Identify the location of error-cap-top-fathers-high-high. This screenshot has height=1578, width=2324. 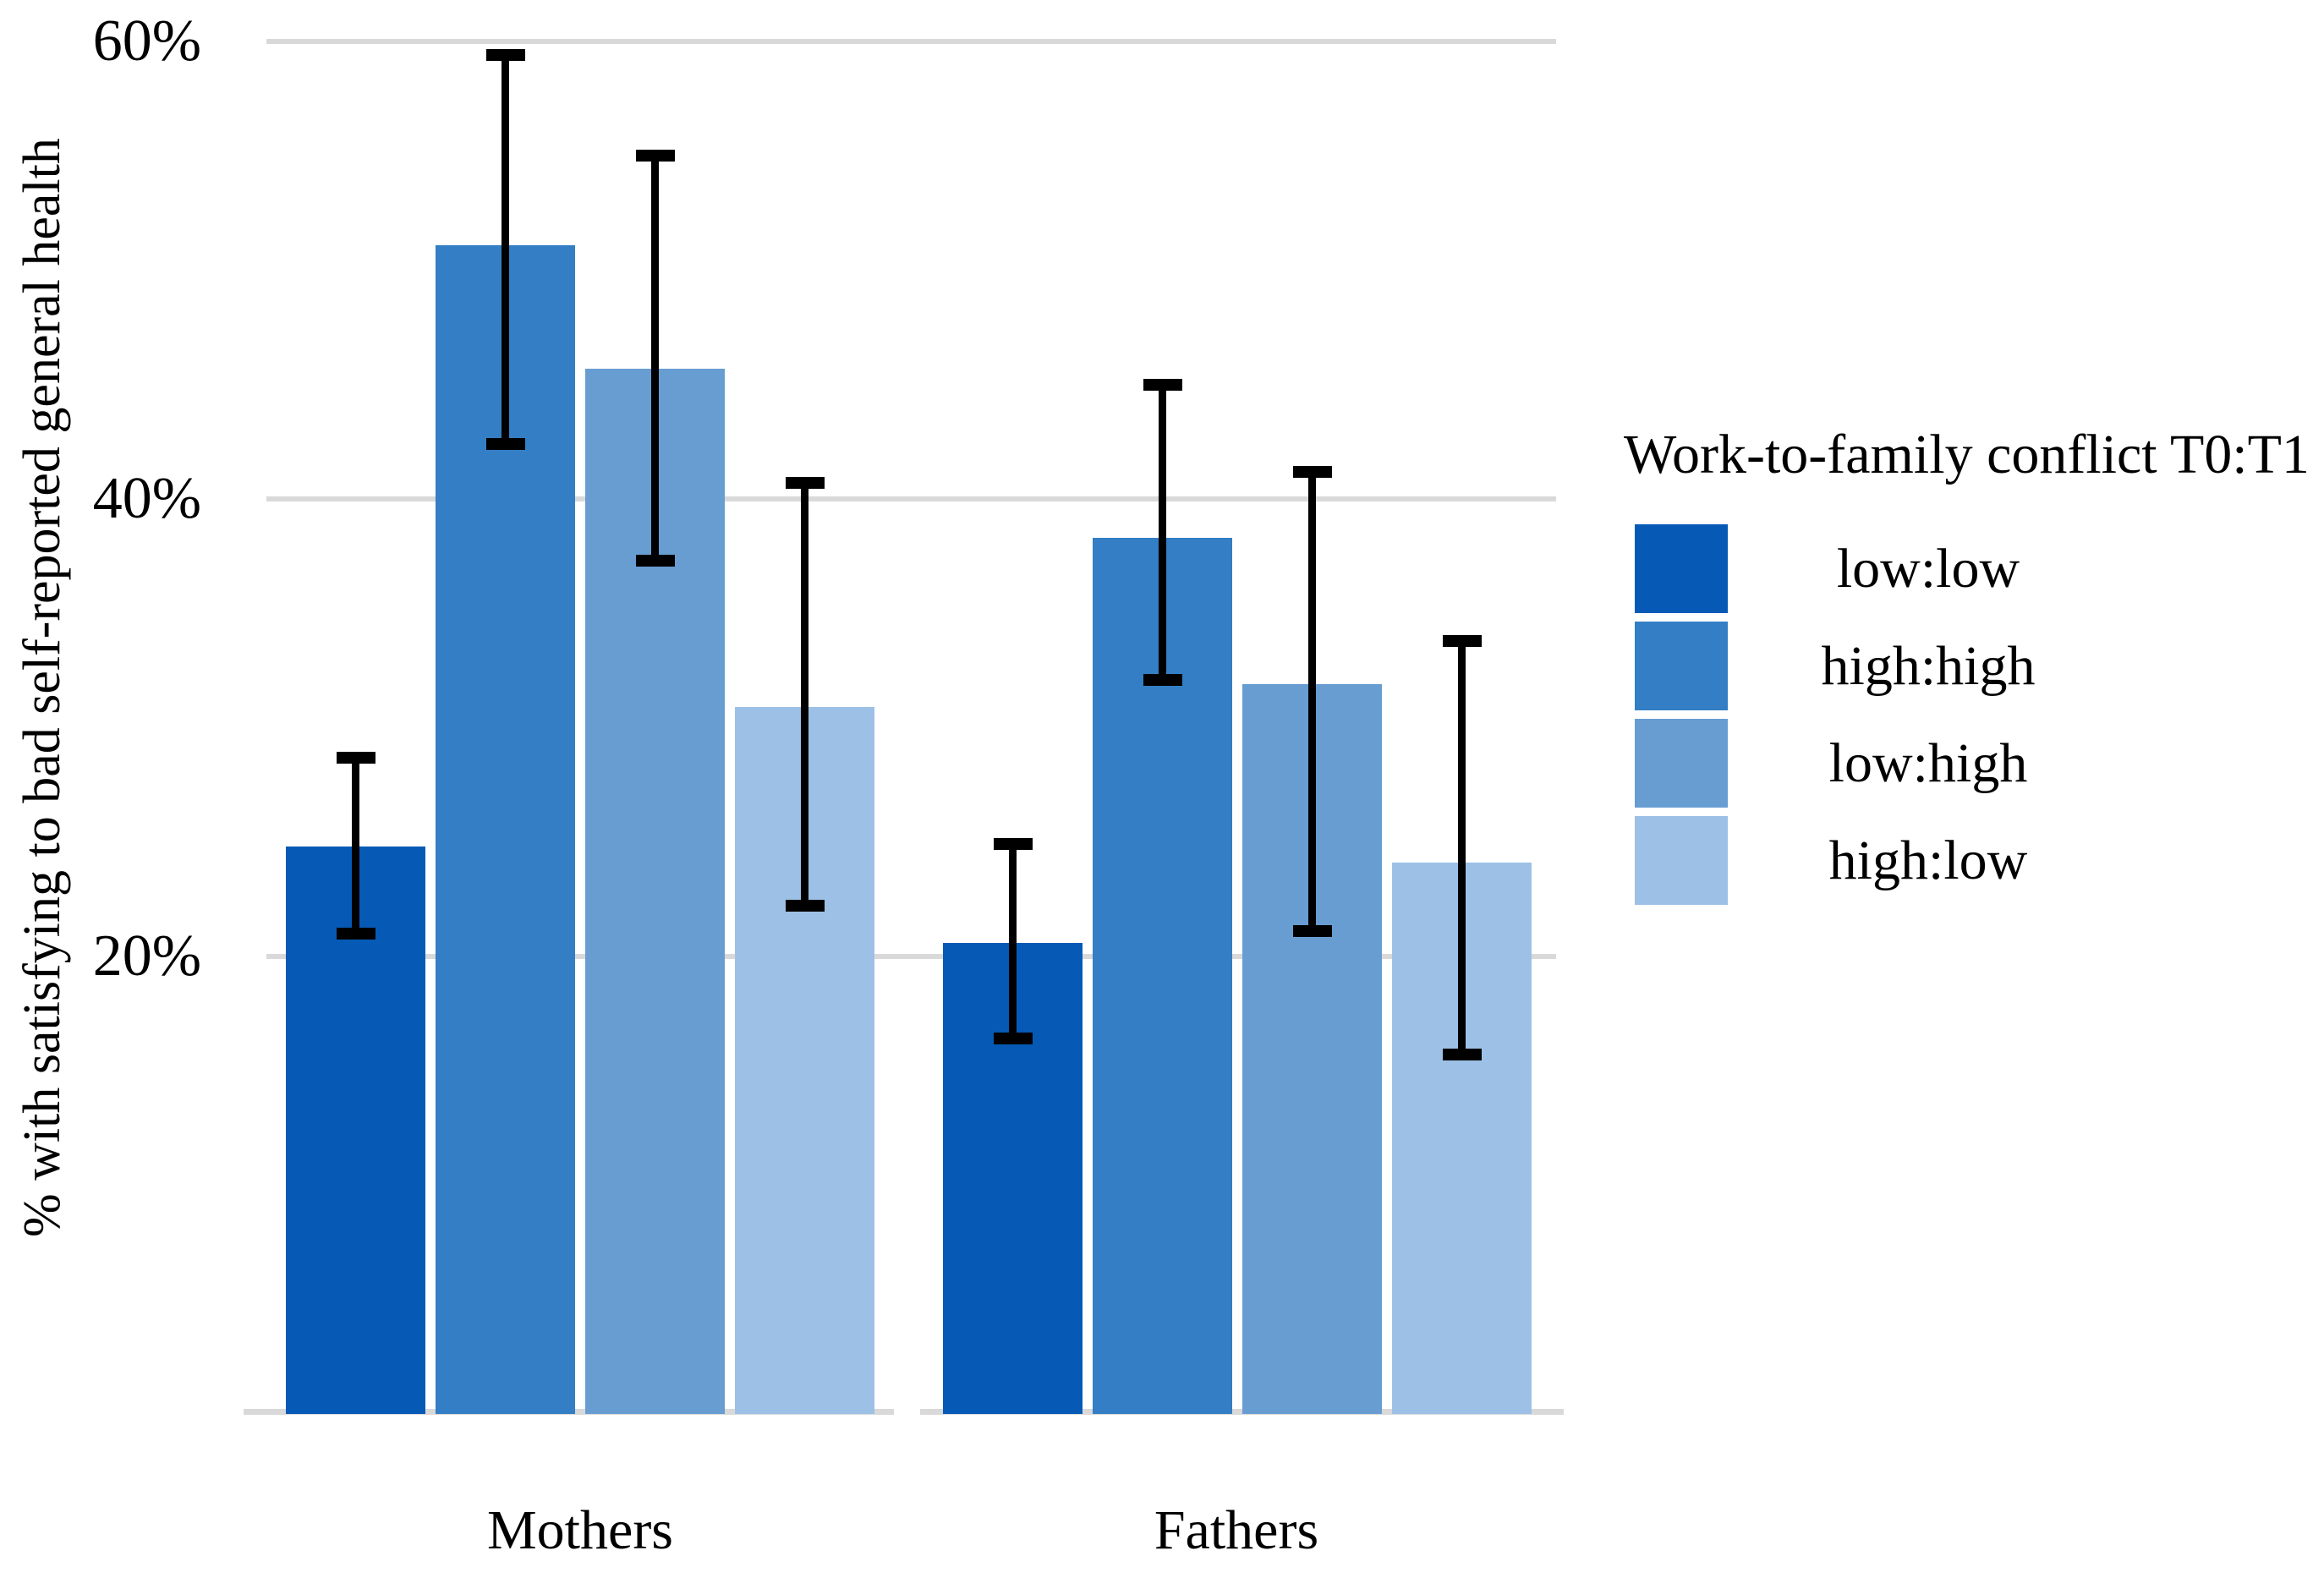
(1162, 384).